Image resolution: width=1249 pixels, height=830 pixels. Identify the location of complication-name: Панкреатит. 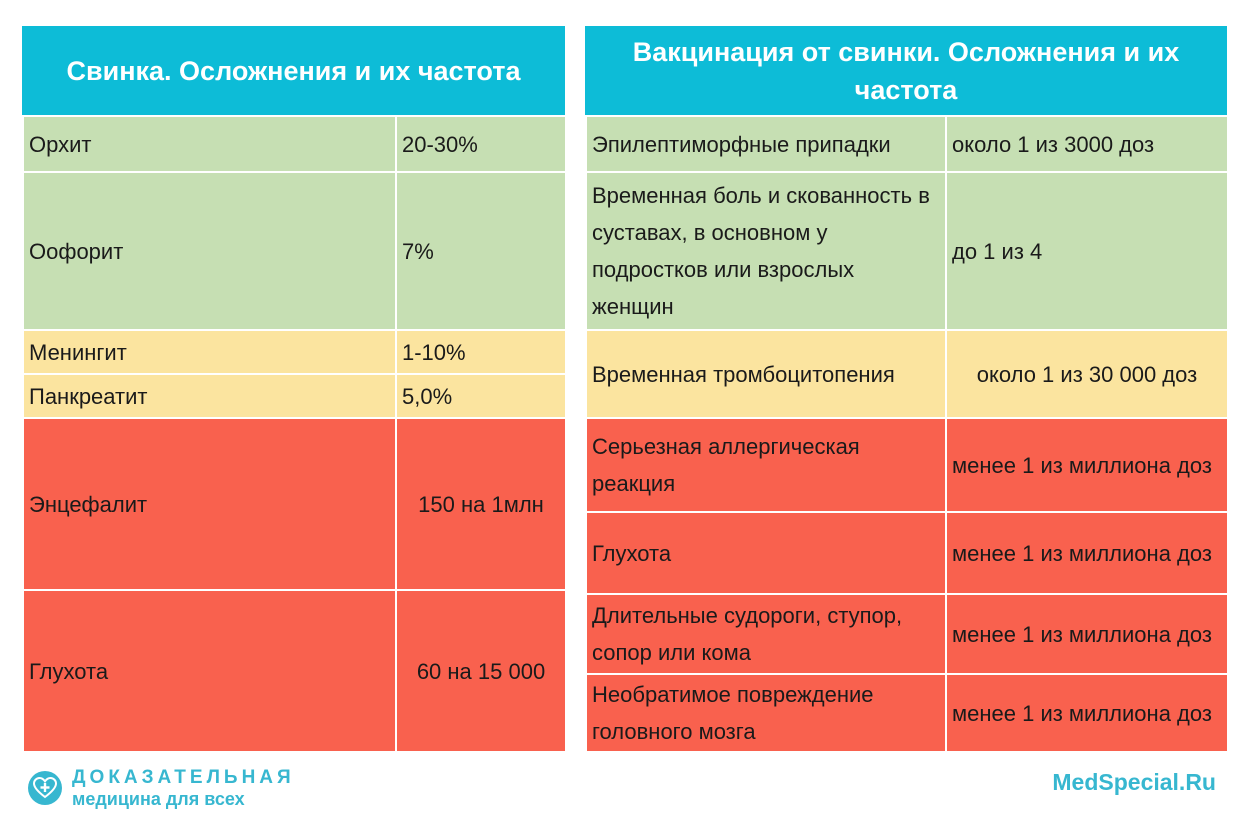
(209, 396).